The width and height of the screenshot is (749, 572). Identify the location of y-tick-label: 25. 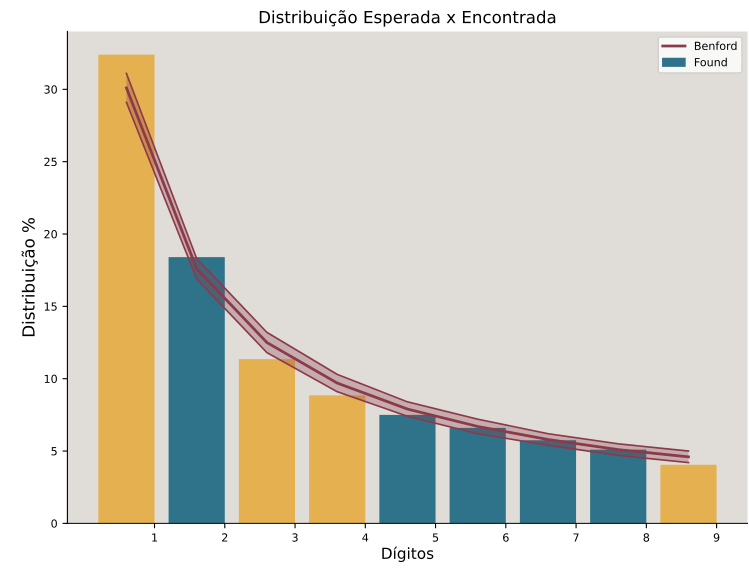
(50, 162).